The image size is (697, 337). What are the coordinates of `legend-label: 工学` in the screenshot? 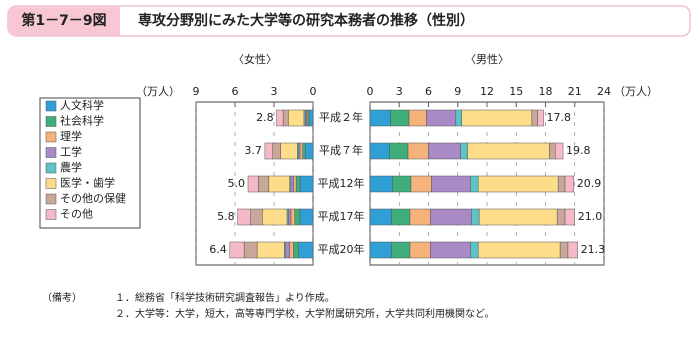 It's located at (71, 152).